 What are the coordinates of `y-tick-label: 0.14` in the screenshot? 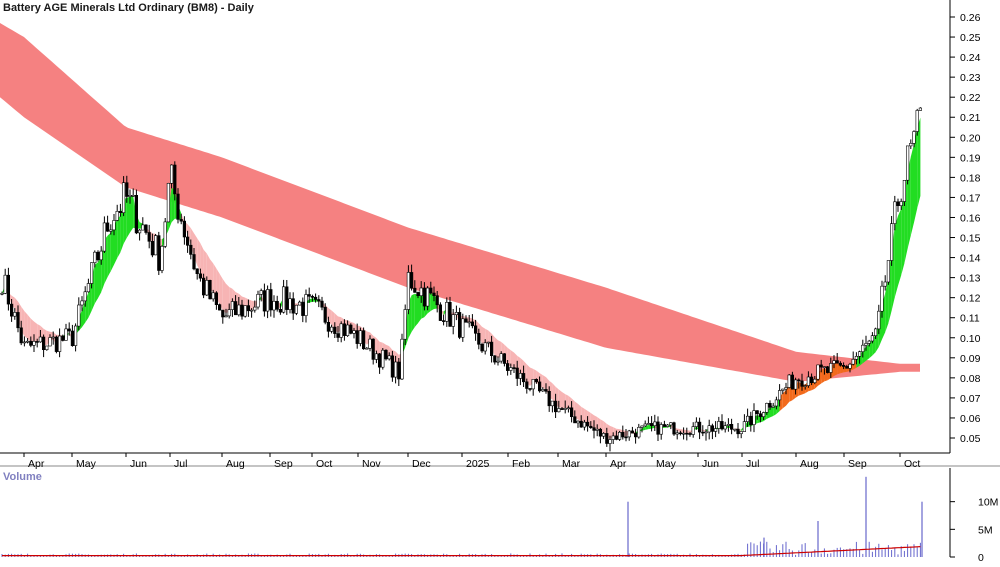 It's located at (970, 259).